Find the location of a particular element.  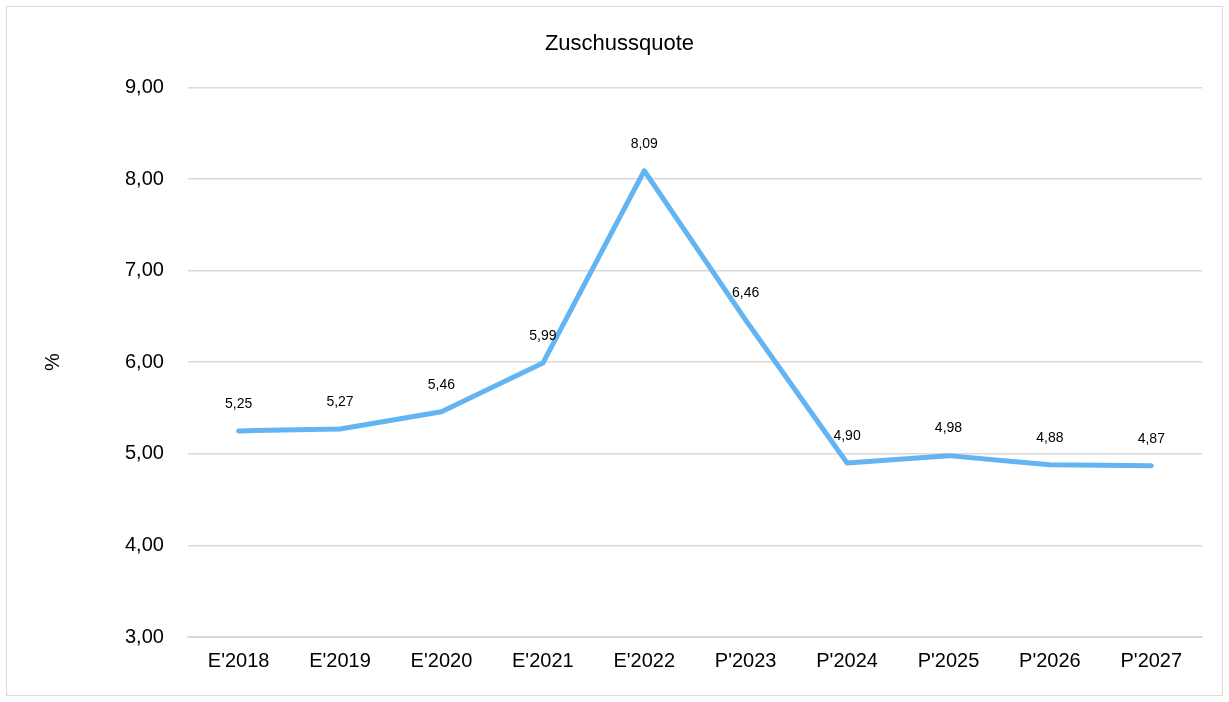

data-label: 4,88 is located at coordinates (1050, 436).